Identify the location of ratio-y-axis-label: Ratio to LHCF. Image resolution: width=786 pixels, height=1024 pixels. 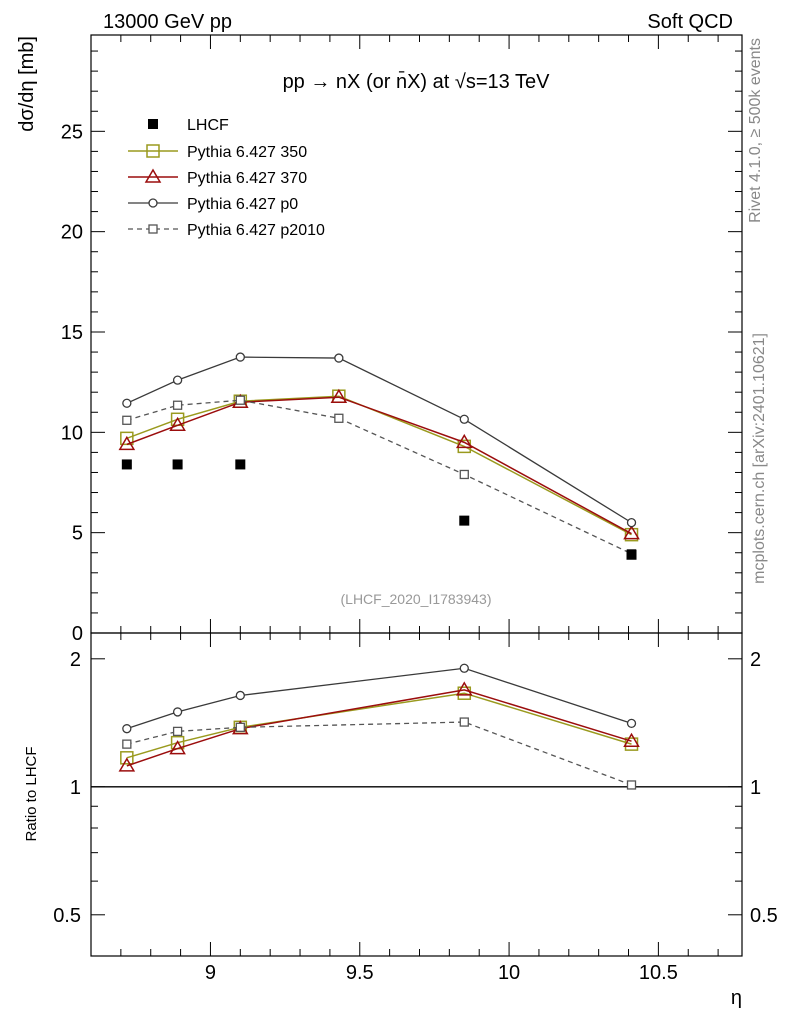
(31, 793).